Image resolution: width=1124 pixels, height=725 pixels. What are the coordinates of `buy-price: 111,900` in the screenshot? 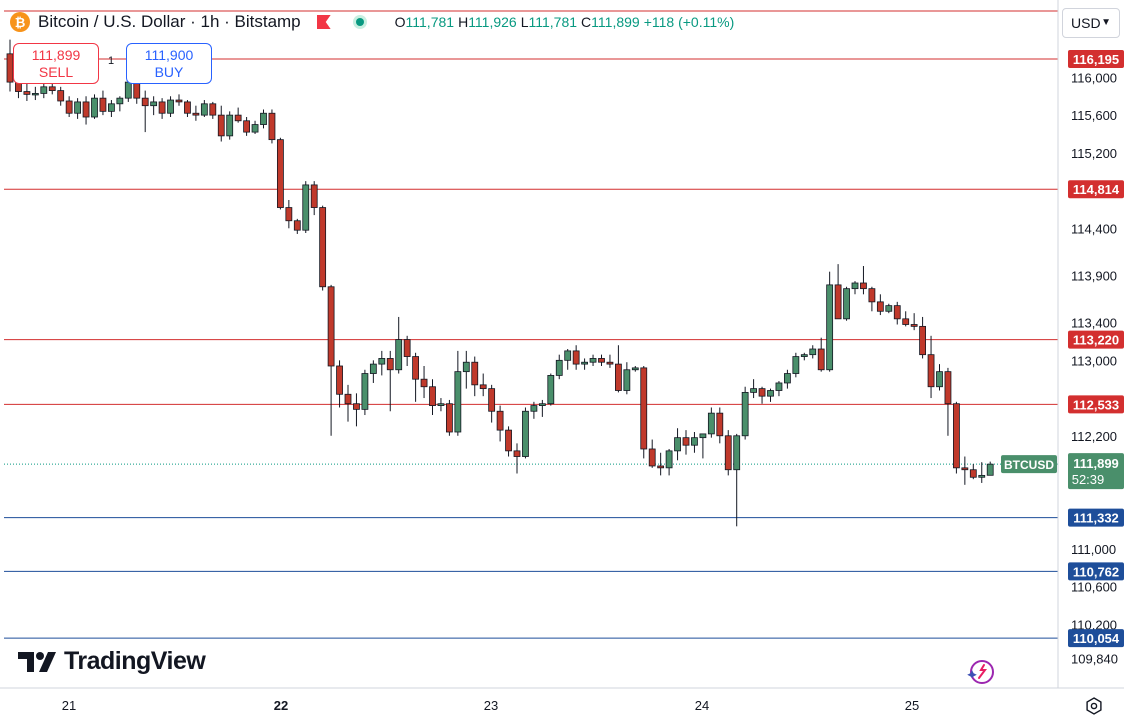 It's located at (169, 55).